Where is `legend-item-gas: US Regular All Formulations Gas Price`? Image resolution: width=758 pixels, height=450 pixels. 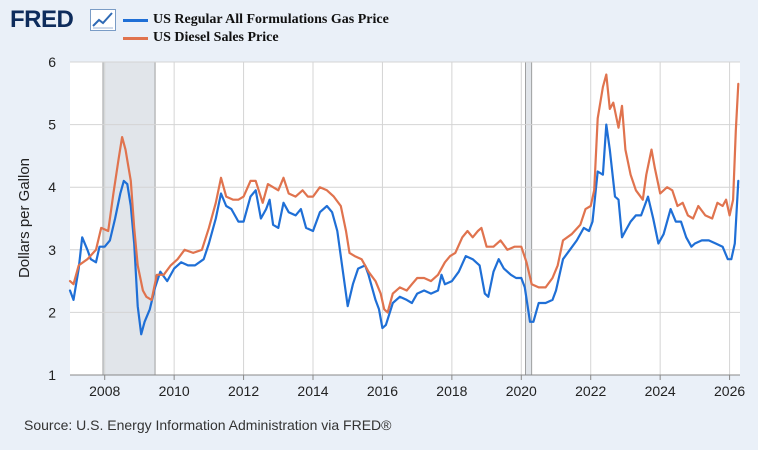
legend-item-gas: US Regular All Formulations Gas Price is located at coordinates (256, 20).